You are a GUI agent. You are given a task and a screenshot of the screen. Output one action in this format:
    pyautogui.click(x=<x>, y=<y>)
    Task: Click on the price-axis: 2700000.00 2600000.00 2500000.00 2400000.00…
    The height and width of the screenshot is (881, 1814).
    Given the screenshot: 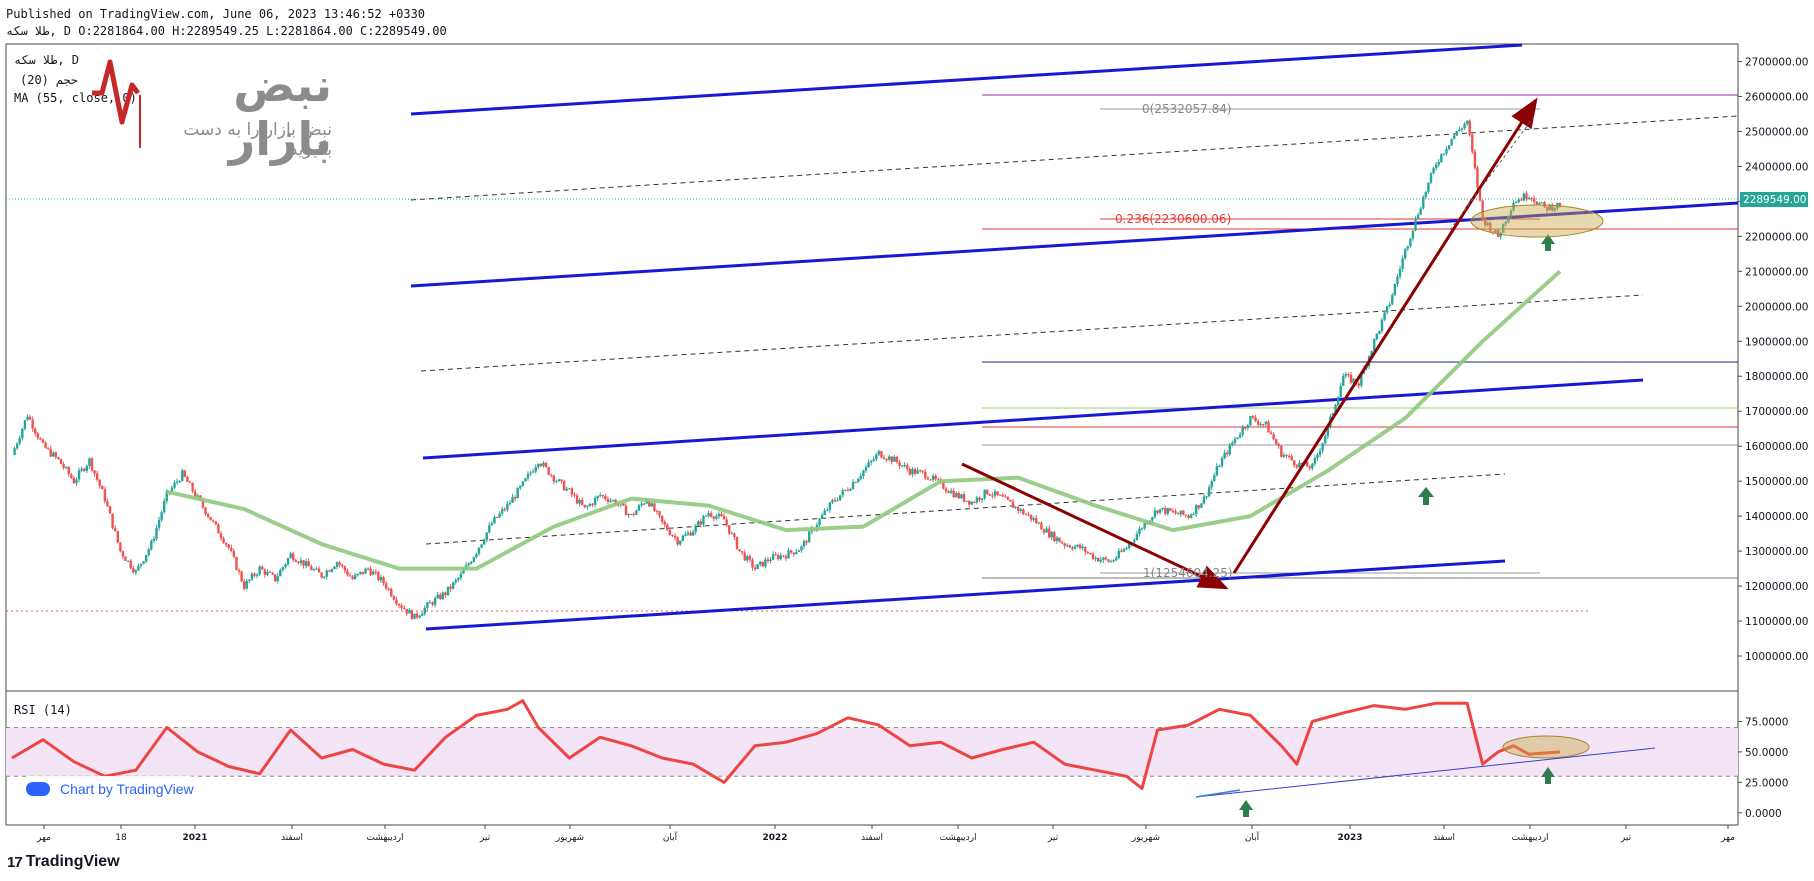 What is the action you would take?
    pyautogui.click(x=1773, y=359)
    